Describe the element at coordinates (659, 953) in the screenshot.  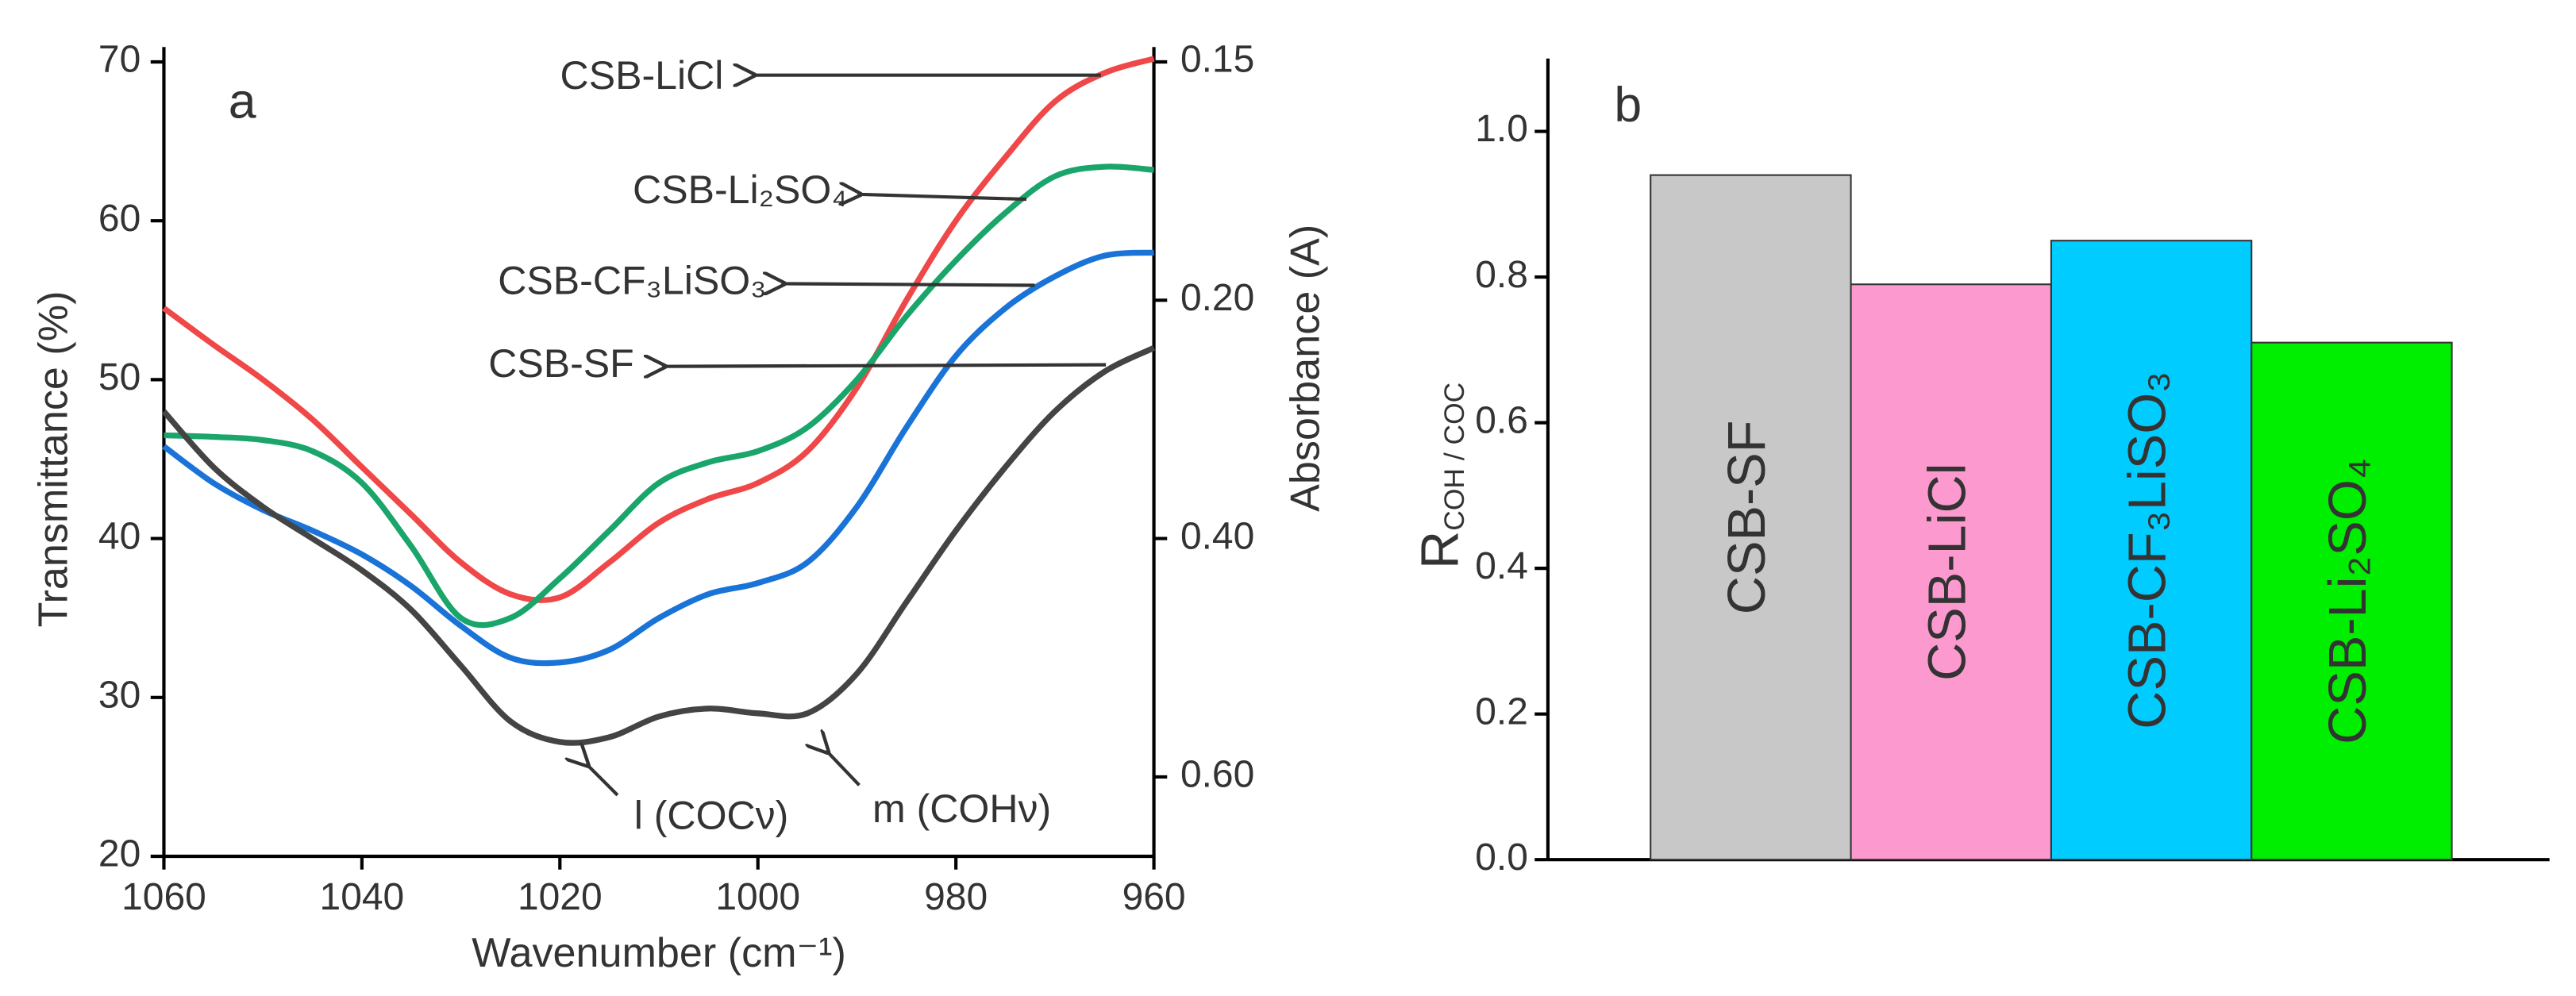
I see `x-axis-label: Wavenumber (cm⁻¹)` at that location.